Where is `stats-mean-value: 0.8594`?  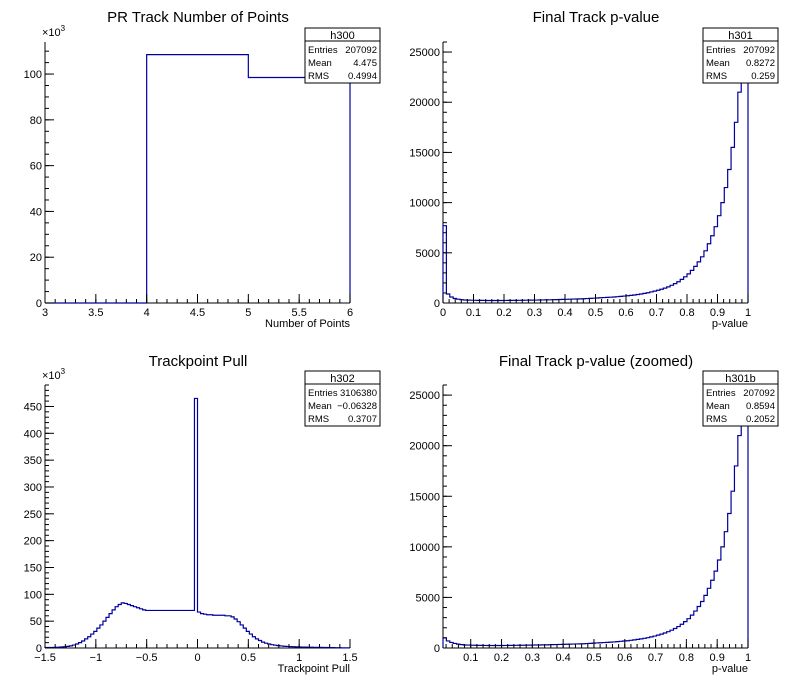
stats-mean-value: 0.8594 is located at coordinates (760, 406).